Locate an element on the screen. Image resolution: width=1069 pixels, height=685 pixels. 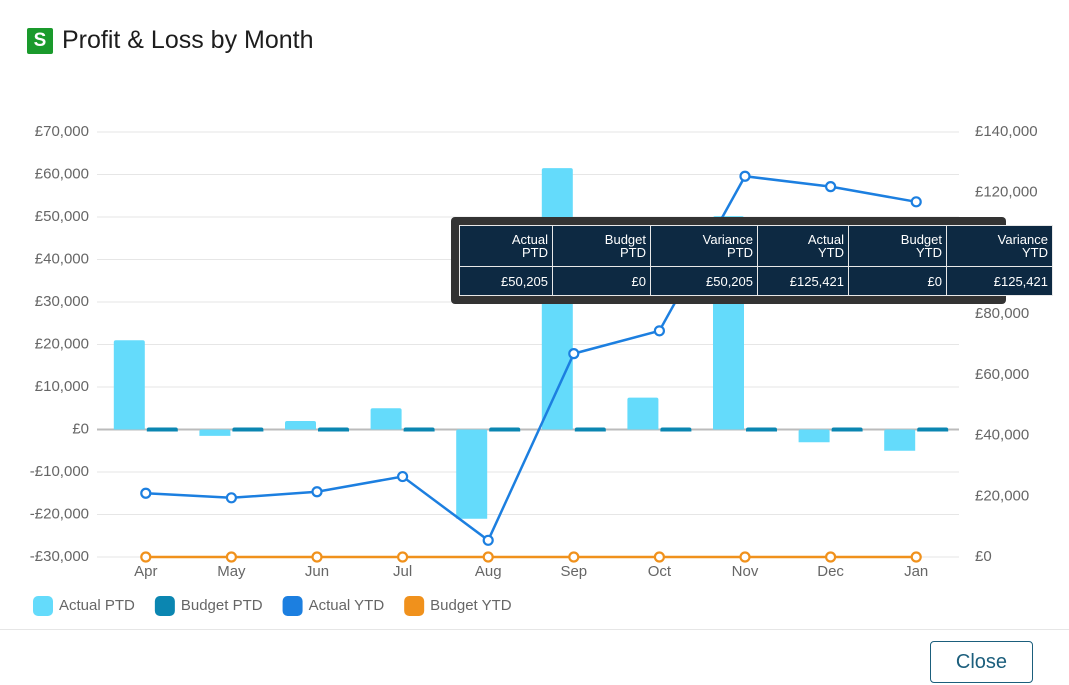
x-tick-label: Sep is located at coordinates (573, 571).